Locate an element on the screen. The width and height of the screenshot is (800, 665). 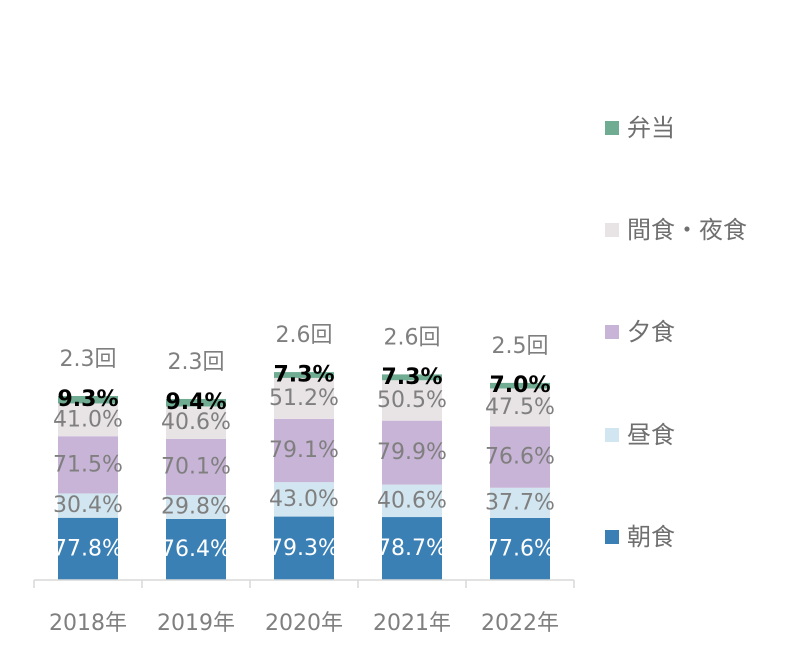
legend-label-5: 弁当 is located at coordinates (651, 128).